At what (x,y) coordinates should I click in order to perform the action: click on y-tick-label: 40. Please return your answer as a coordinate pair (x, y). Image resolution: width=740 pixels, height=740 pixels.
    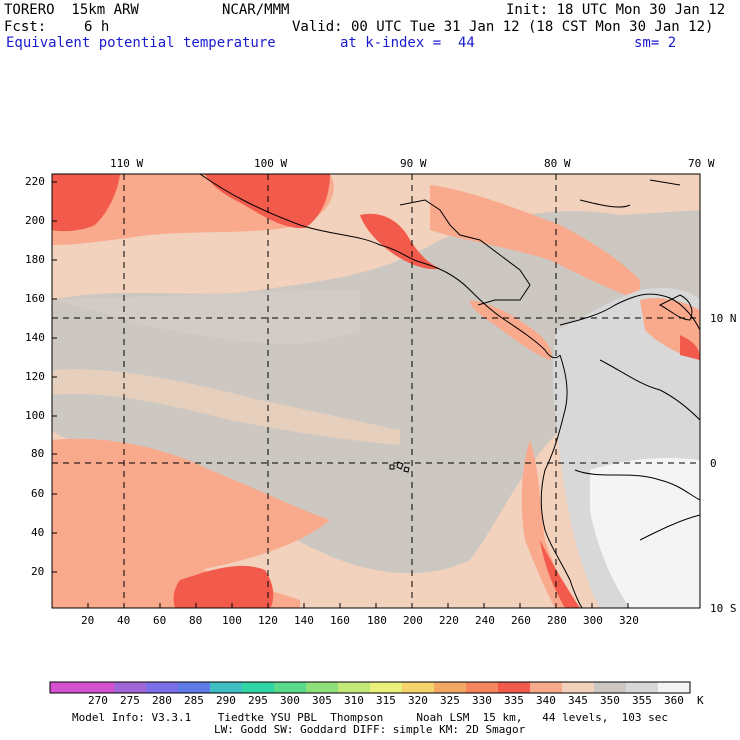
    Looking at the image, I should click on (38, 532).